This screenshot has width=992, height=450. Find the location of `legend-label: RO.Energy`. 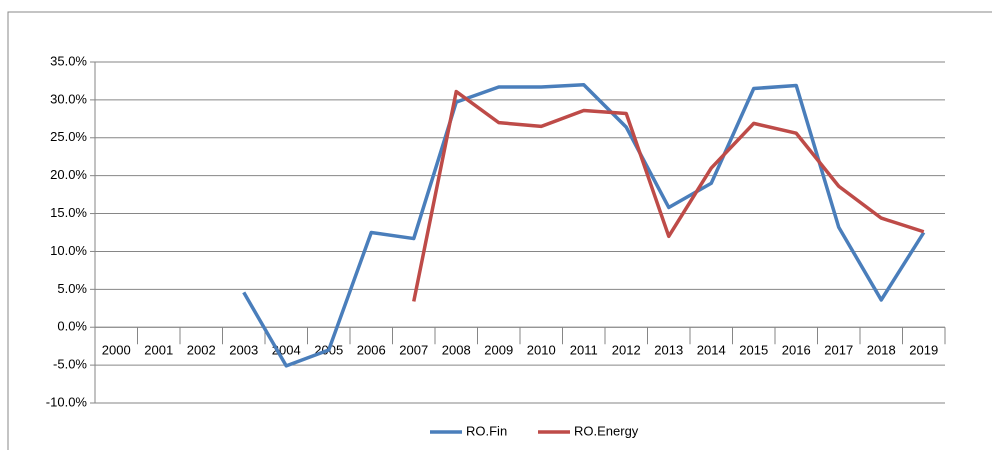

legend-label: RO.Energy is located at coordinates (606, 430).